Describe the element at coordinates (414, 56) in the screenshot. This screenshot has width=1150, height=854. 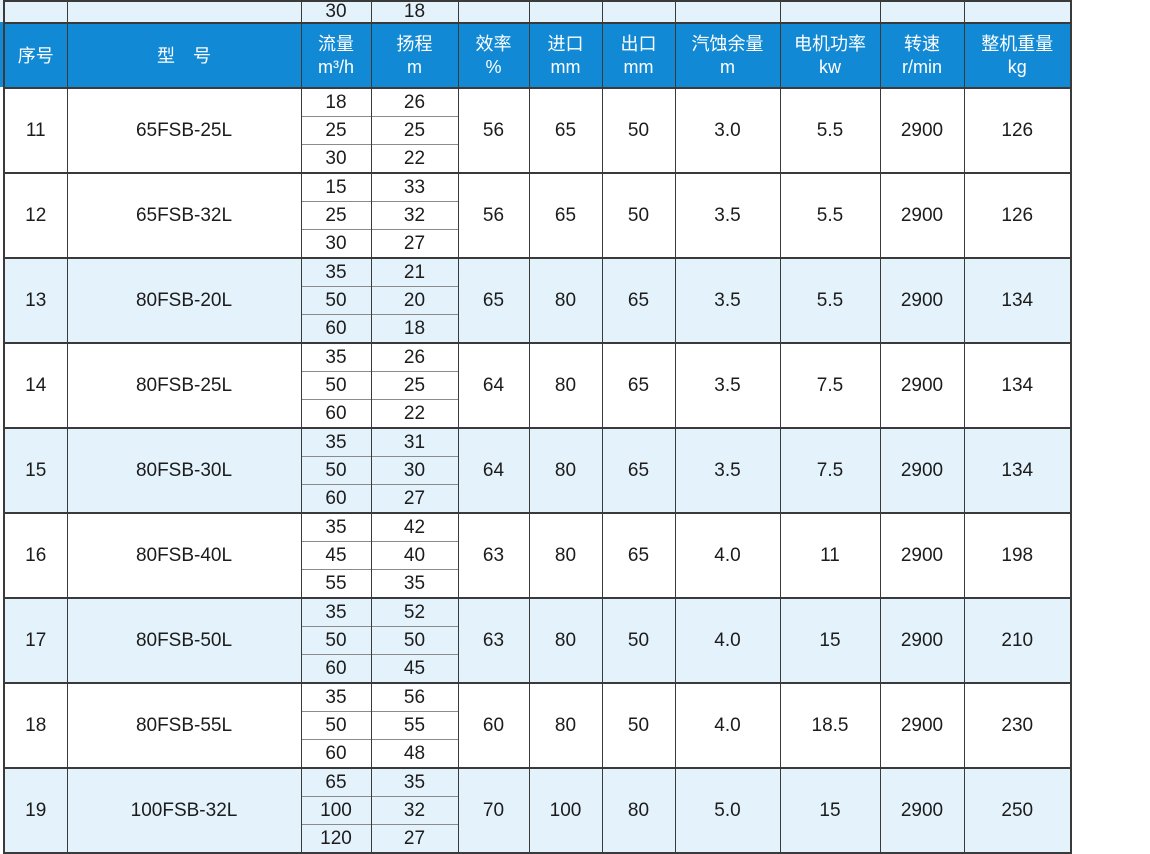
I see `header-head: 扬程 m` at that location.